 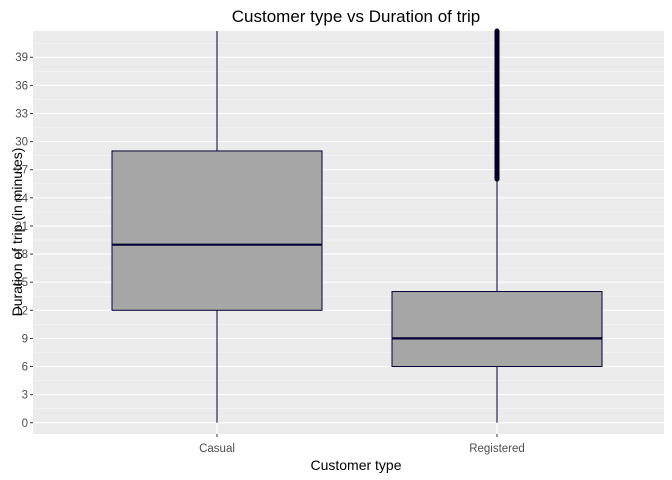 I want to click on y-tick-label: 12, so click(x=21, y=311).